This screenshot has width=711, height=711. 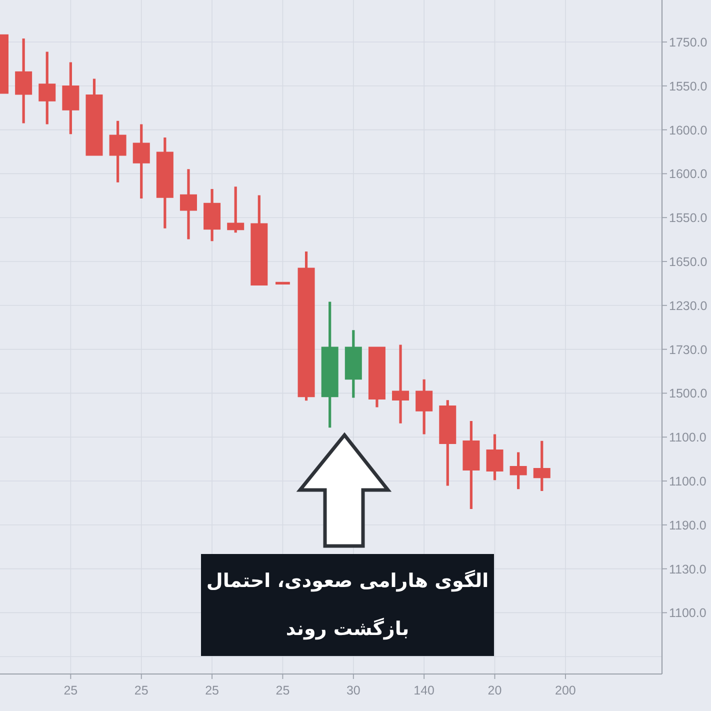 What do you see at coordinates (688, 43) in the screenshot?
I see `text: 1750.0` at bounding box center [688, 43].